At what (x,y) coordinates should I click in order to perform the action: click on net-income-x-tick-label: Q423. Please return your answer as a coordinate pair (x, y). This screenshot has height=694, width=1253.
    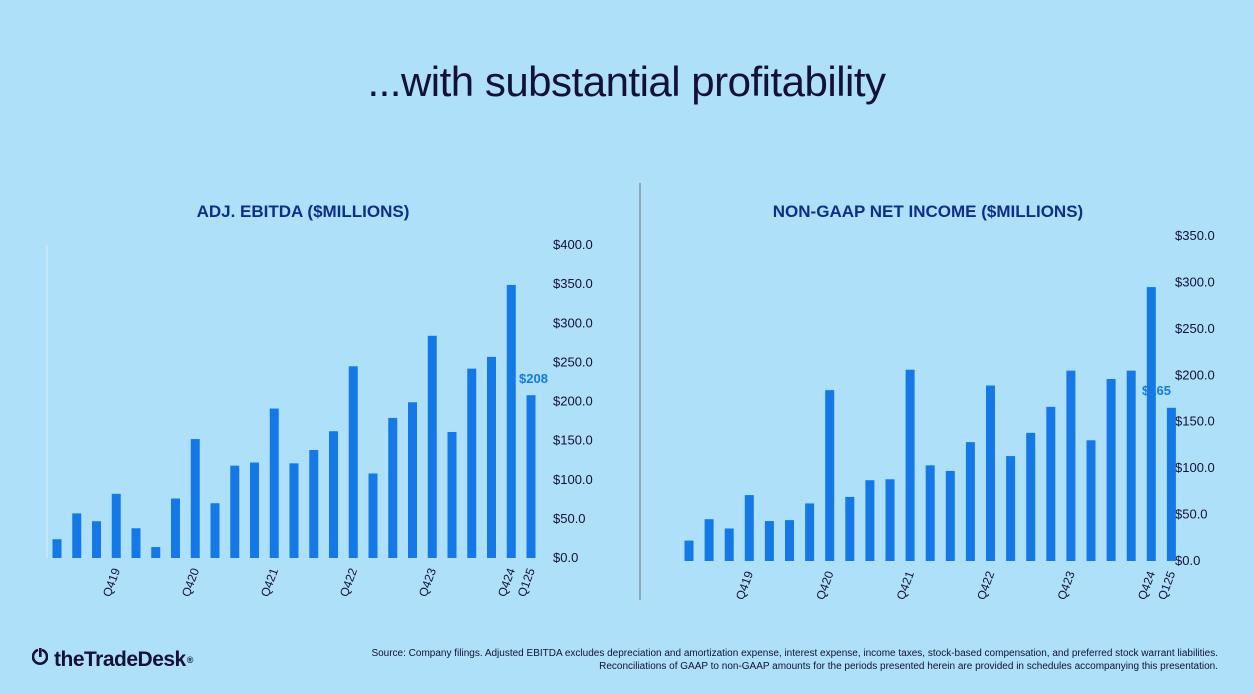
    Looking at the image, I should click on (1066, 585).